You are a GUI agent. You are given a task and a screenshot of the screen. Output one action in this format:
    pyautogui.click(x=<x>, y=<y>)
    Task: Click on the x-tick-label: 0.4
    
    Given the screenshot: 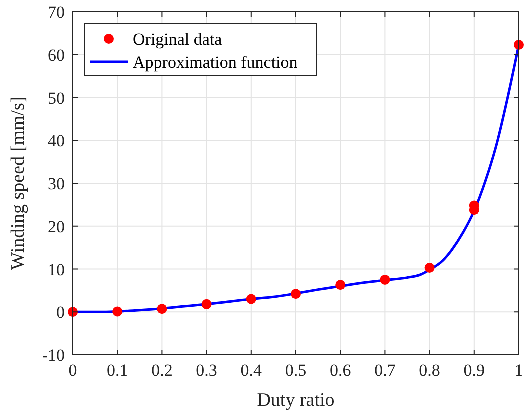 What is the action you would take?
    pyautogui.click(x=251, y=370)
    